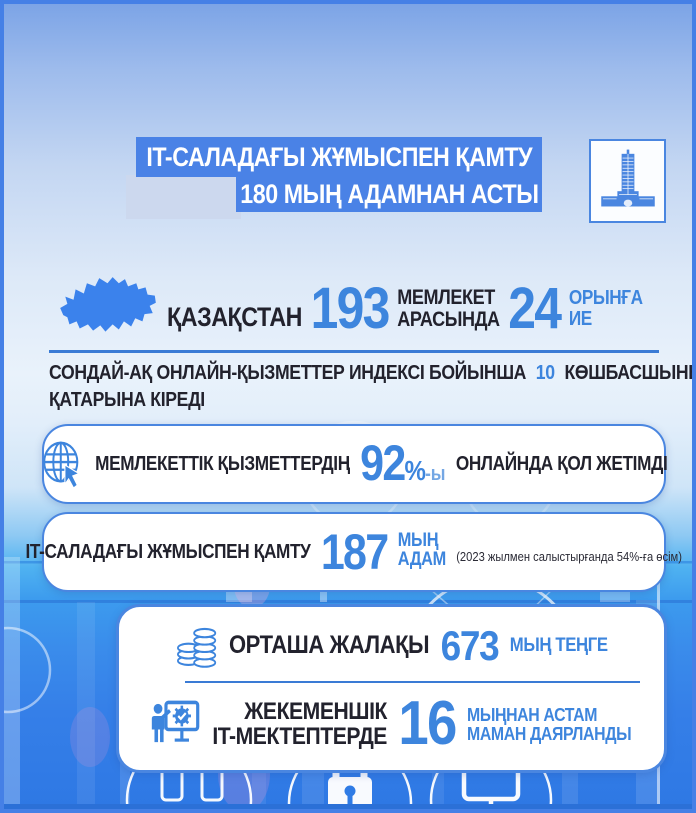  Describe the element at coordinates (299, 736) in the screenshot. I see `schools-label-line2: IT-МЕКТЕПТЕРДЕ` at that location.